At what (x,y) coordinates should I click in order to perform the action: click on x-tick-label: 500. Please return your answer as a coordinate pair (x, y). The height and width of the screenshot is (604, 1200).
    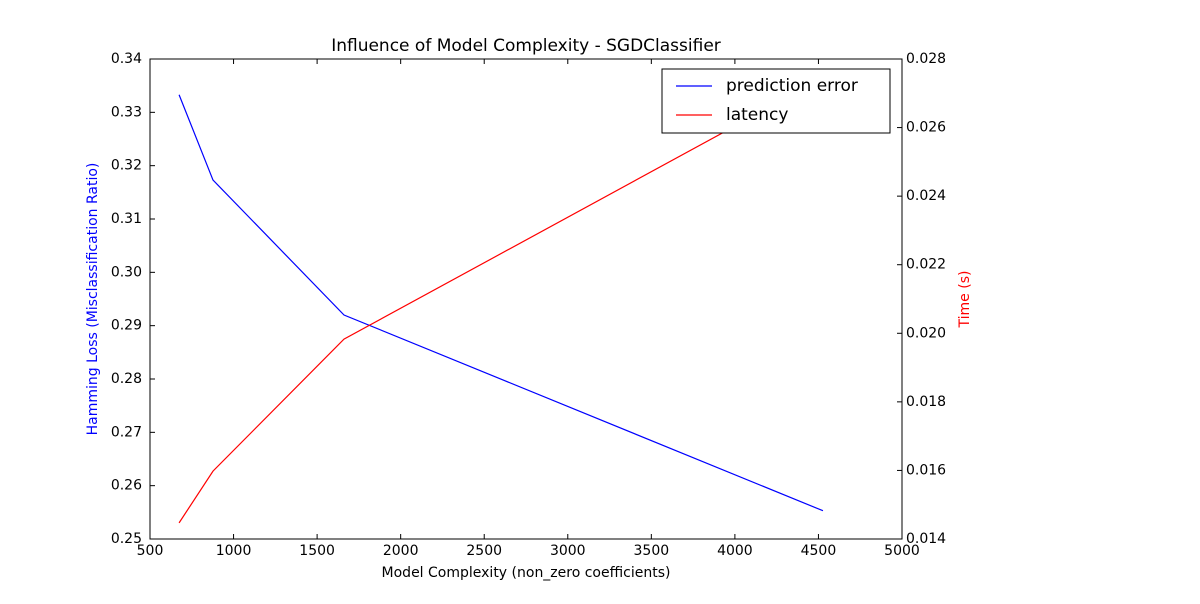
    Looking at the image, I should click on (150, 551).